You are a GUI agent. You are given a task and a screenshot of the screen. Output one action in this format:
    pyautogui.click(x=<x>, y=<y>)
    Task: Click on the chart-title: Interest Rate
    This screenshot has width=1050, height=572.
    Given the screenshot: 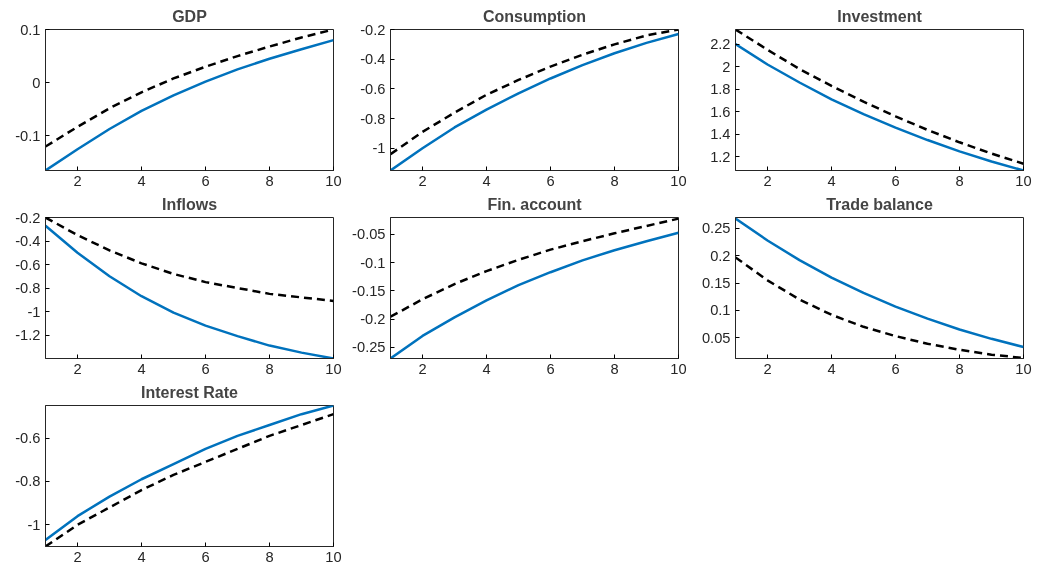 What is the action you would take?
    pyautogui.click(x=190, y=392)
    